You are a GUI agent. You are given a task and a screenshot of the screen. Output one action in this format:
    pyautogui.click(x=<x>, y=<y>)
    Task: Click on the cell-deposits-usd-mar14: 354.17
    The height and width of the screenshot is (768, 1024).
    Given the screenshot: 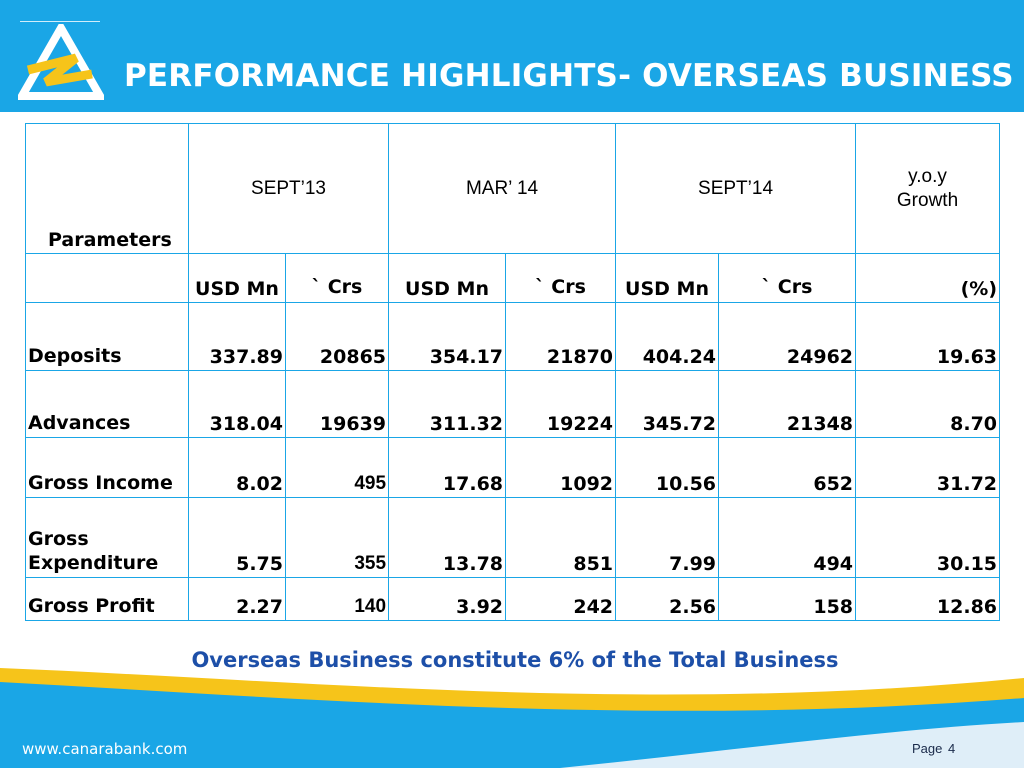 What is the action you would take?
    pyautogui.click(x=447, y=336)
    